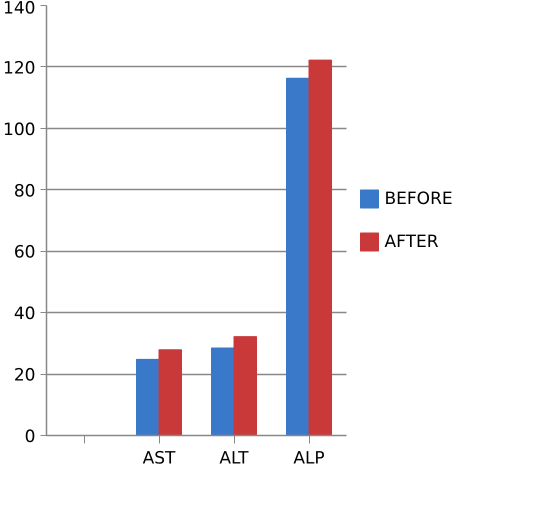 The width and height of the screenshot is (533, 531). I want to click on y-tick-label: 60, so click(25, 252).